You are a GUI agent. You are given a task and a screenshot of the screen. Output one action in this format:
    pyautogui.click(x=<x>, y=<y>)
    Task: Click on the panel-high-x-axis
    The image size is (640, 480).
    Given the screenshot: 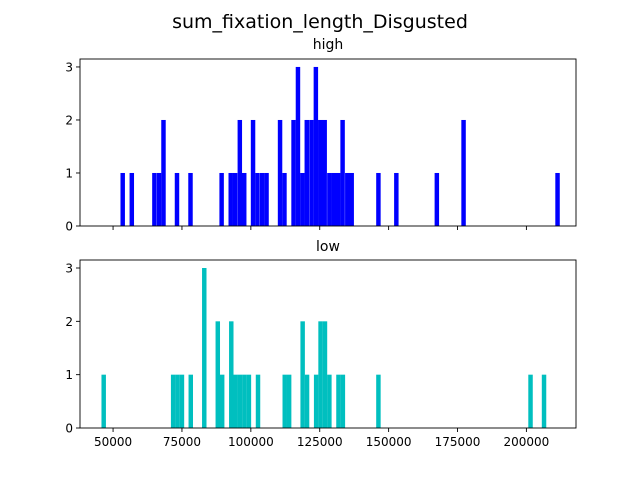 What is the action you would take?
    pyautogui.click(x=319, y=228)
    